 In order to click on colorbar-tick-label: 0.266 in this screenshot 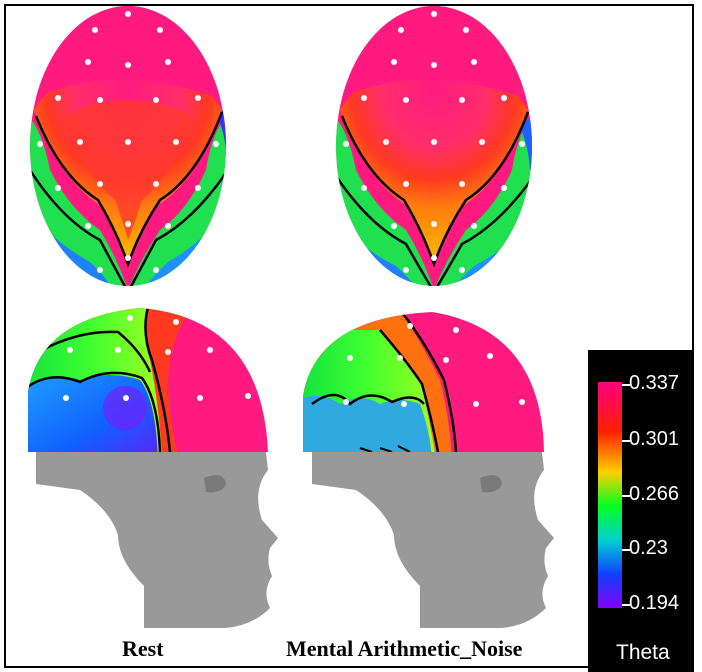, I will do `click(654, 494)`.